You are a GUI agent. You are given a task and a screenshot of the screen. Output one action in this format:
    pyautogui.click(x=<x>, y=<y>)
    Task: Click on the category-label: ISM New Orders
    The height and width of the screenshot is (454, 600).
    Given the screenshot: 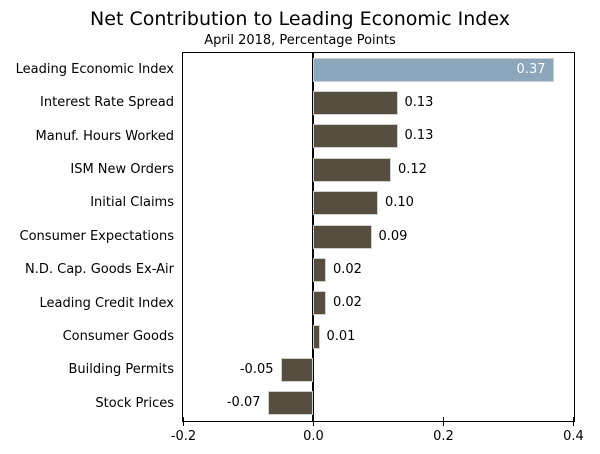 What is the action you would take?
    pyautogui.click(x=122, y=170)
    